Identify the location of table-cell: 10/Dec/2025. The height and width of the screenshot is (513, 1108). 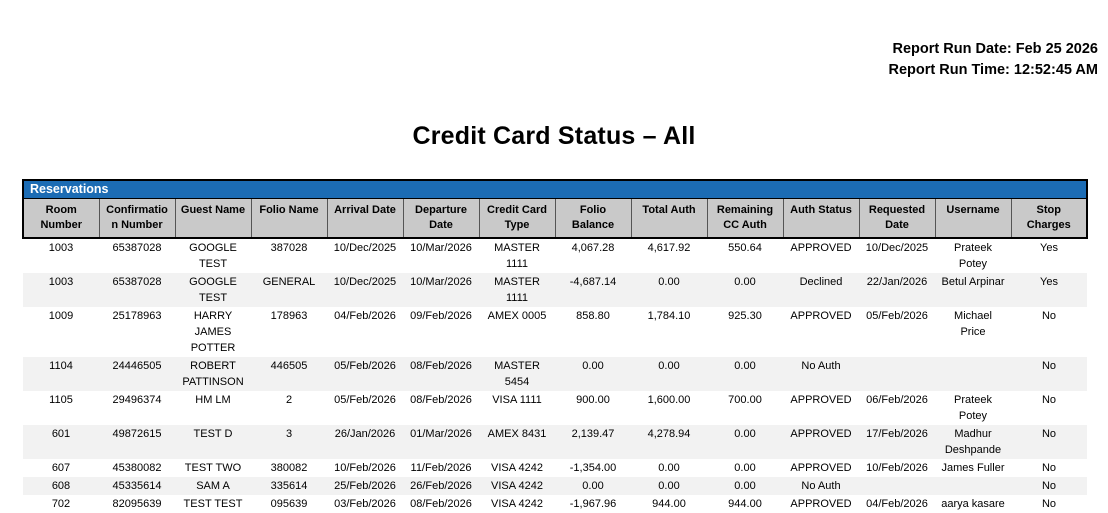
(365, 248).